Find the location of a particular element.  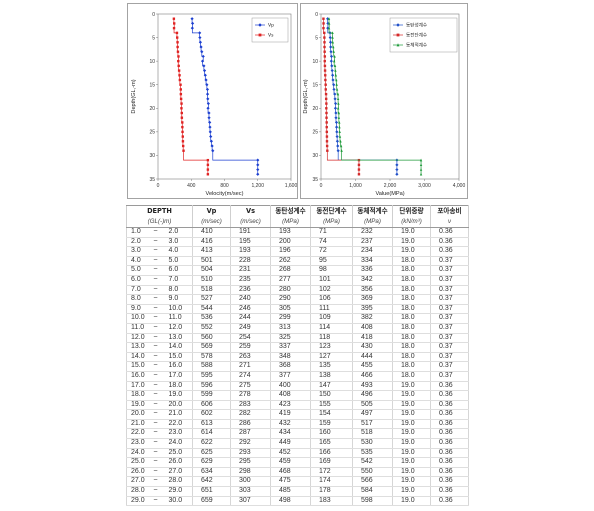

cell-vp: 578 is located at coordinates (211, 357).